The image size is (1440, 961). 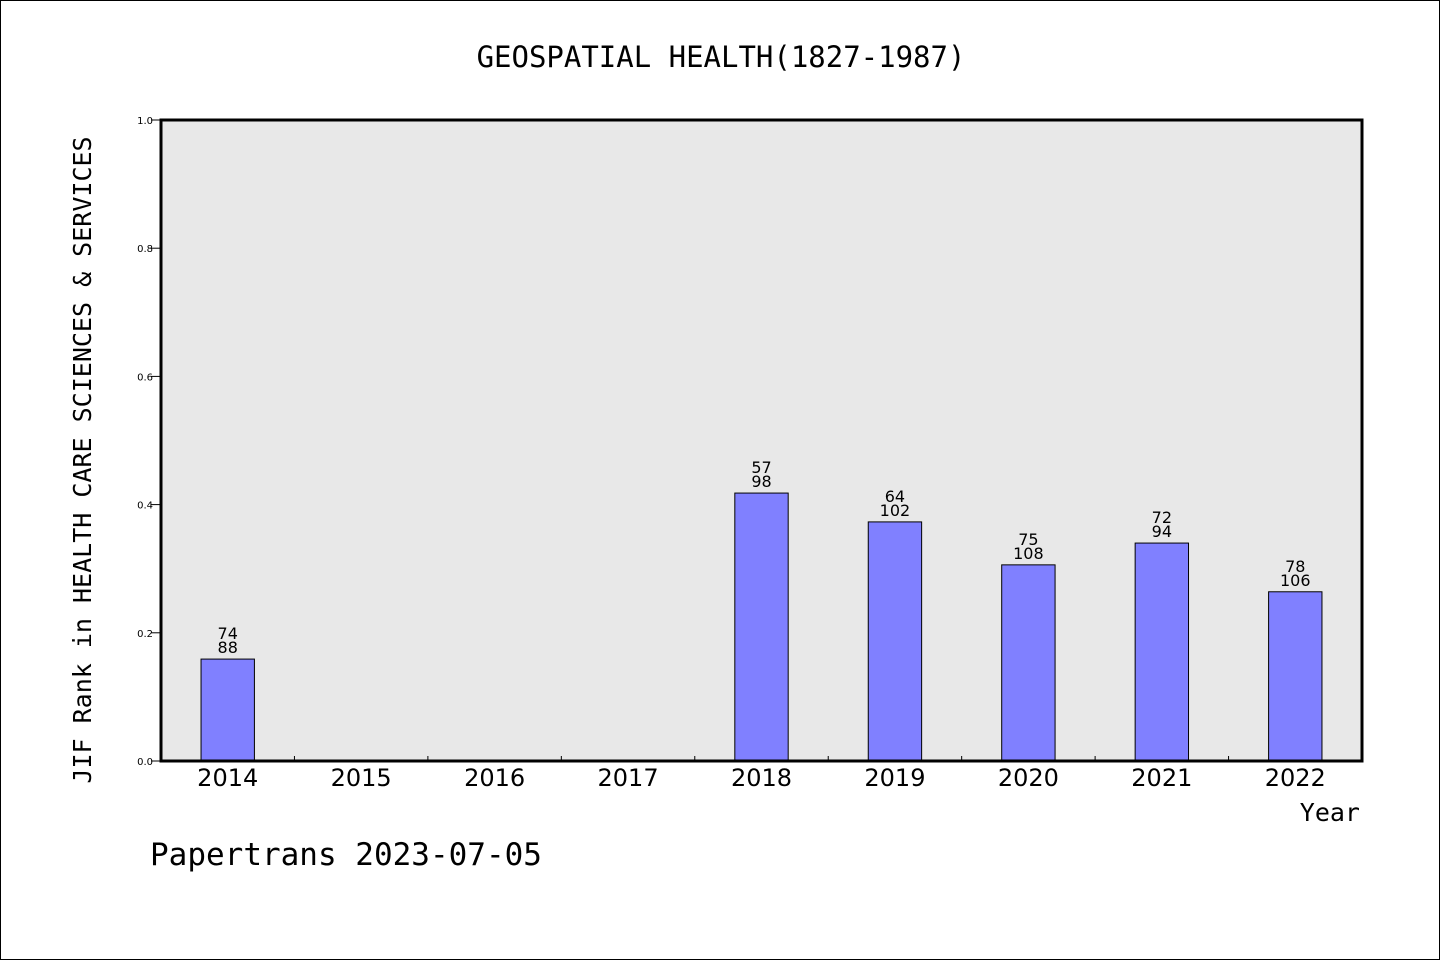 I want to click on bar-label-top: 57, so click(x=761, y=467).